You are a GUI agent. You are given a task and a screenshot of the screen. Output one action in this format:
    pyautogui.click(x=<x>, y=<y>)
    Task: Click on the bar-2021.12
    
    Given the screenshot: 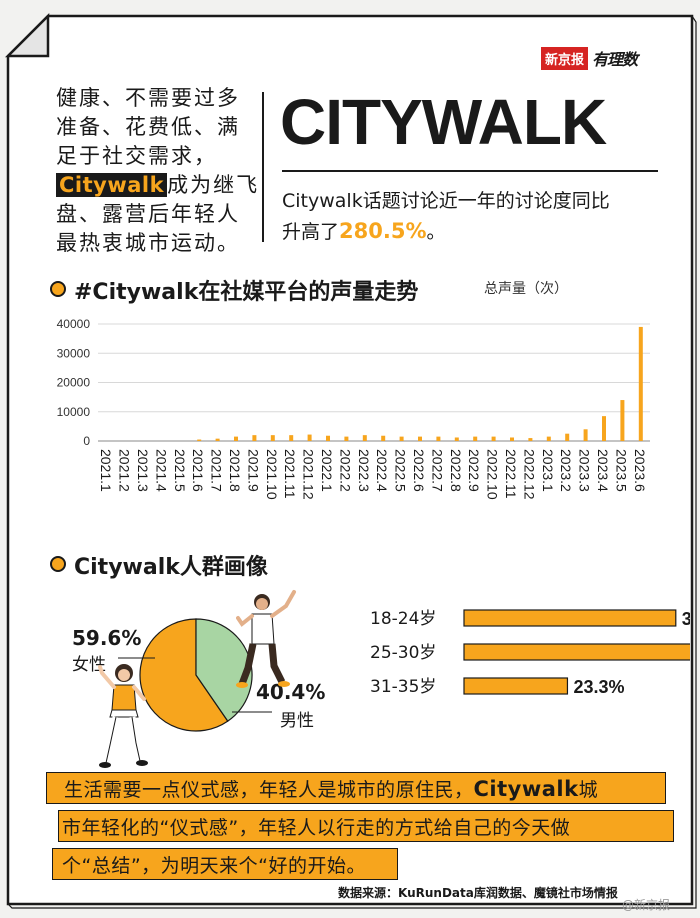 What is the action you would take?
    pyautogui.click(x=309, y=437)
    